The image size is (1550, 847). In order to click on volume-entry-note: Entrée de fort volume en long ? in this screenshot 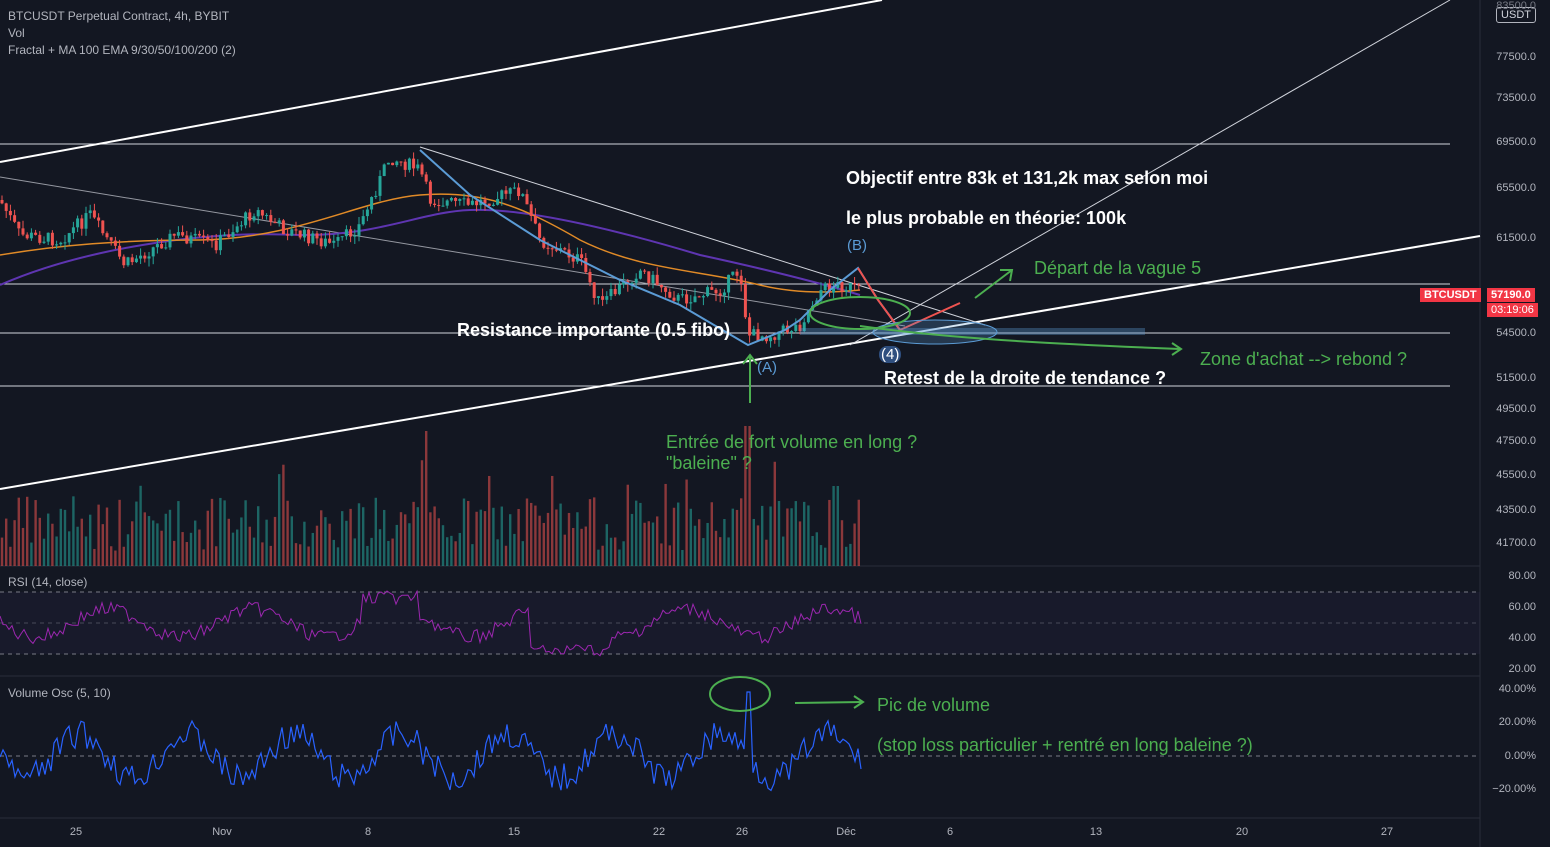, I will do `click(792, 442)`.